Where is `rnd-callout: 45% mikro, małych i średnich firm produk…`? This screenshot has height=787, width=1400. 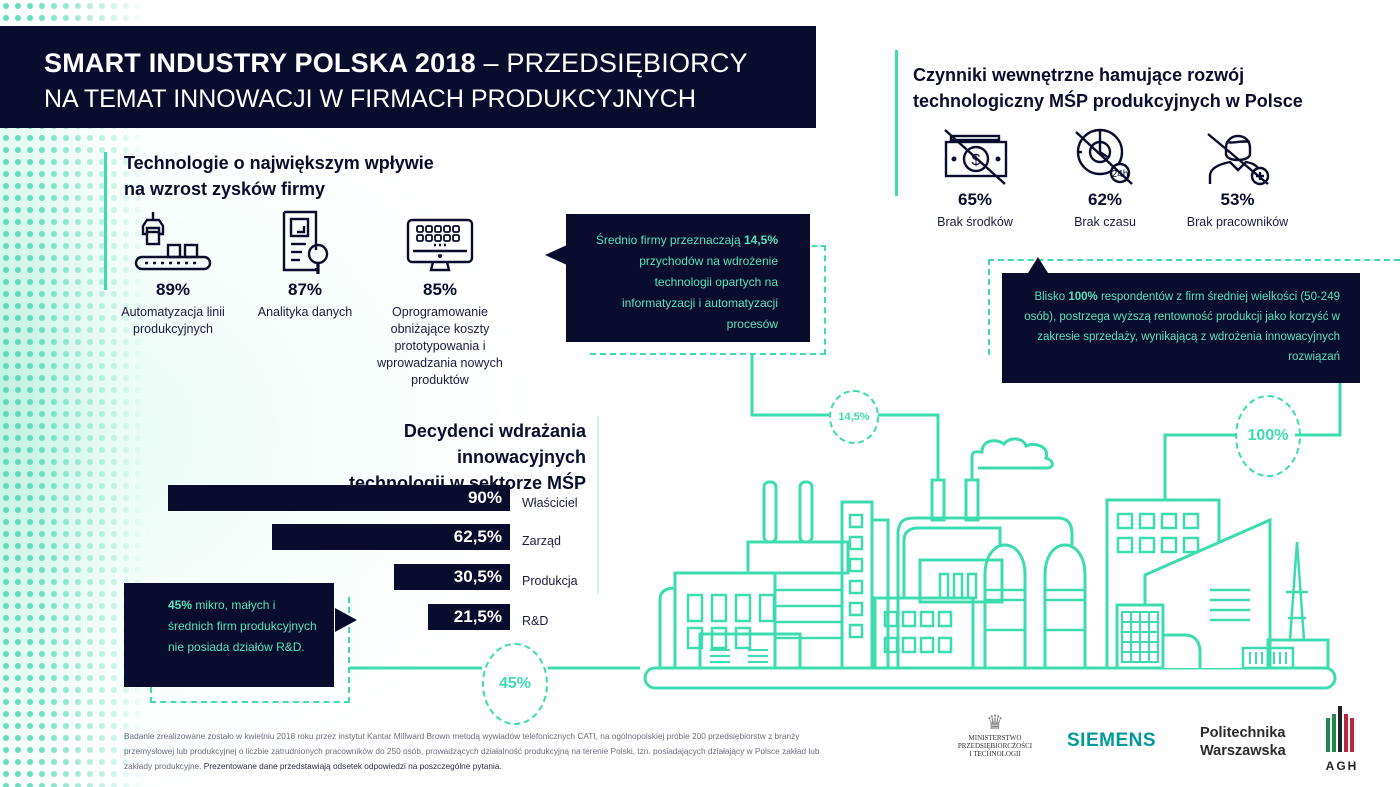 rnd-callout: 45% mikro, małych i średnich firm produk… is located at coordinates (229, 635).